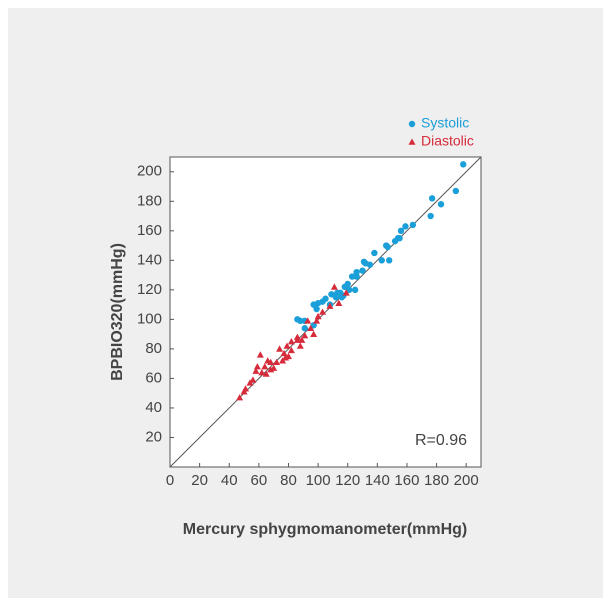  I want to click on x-tick-label: 100, so click(318, 480).